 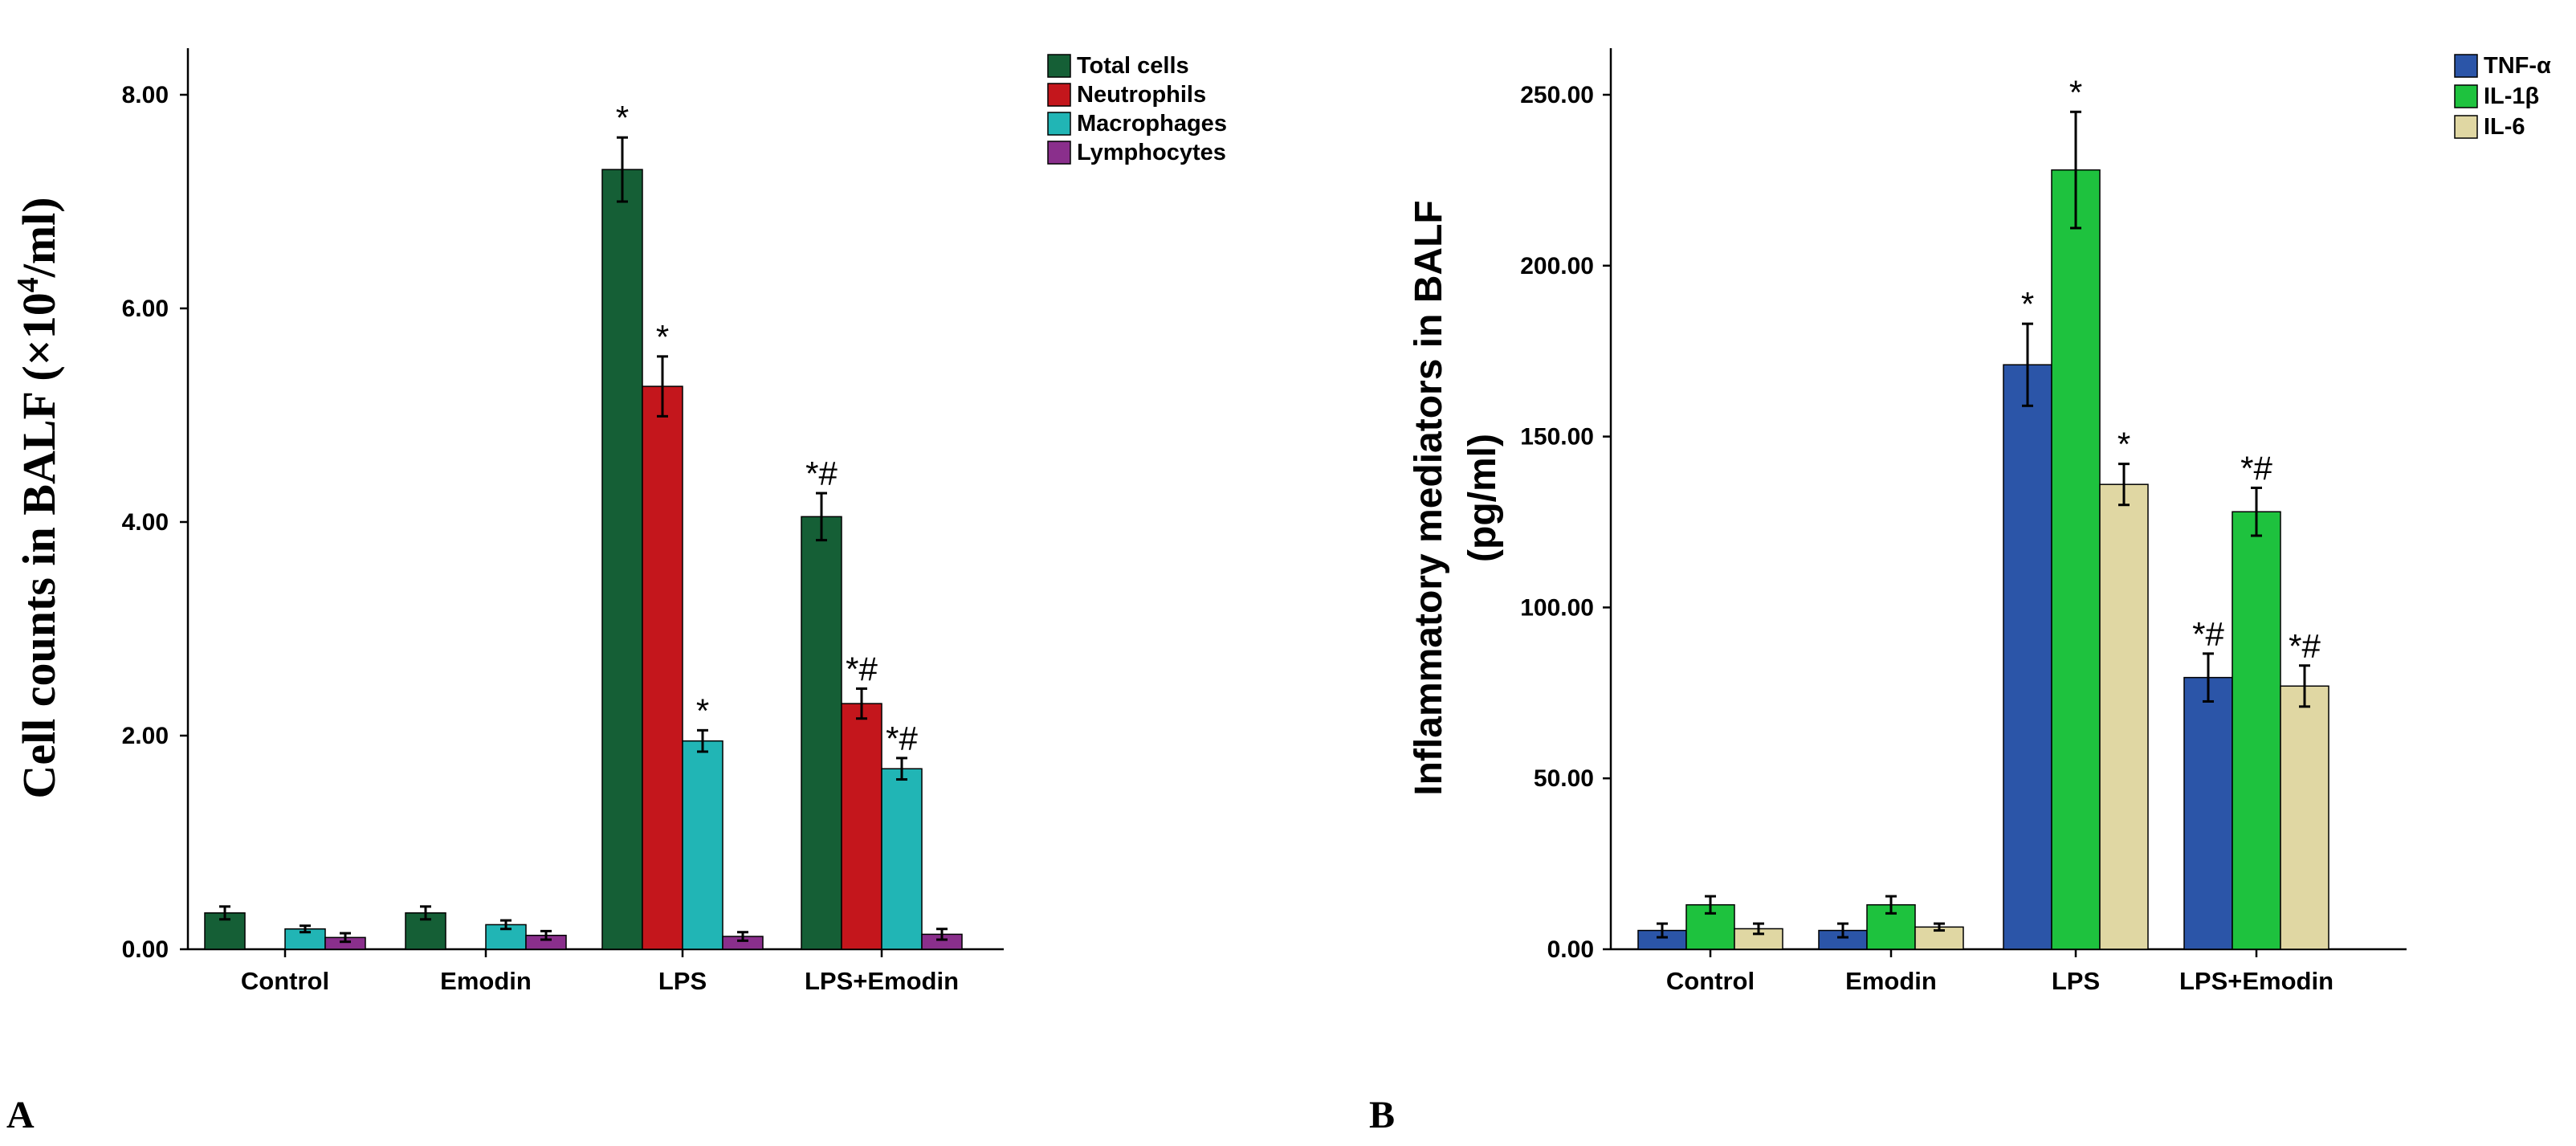 I want to click on panel-a-y-tick-label: 8.00, so click(x=145, y=95).